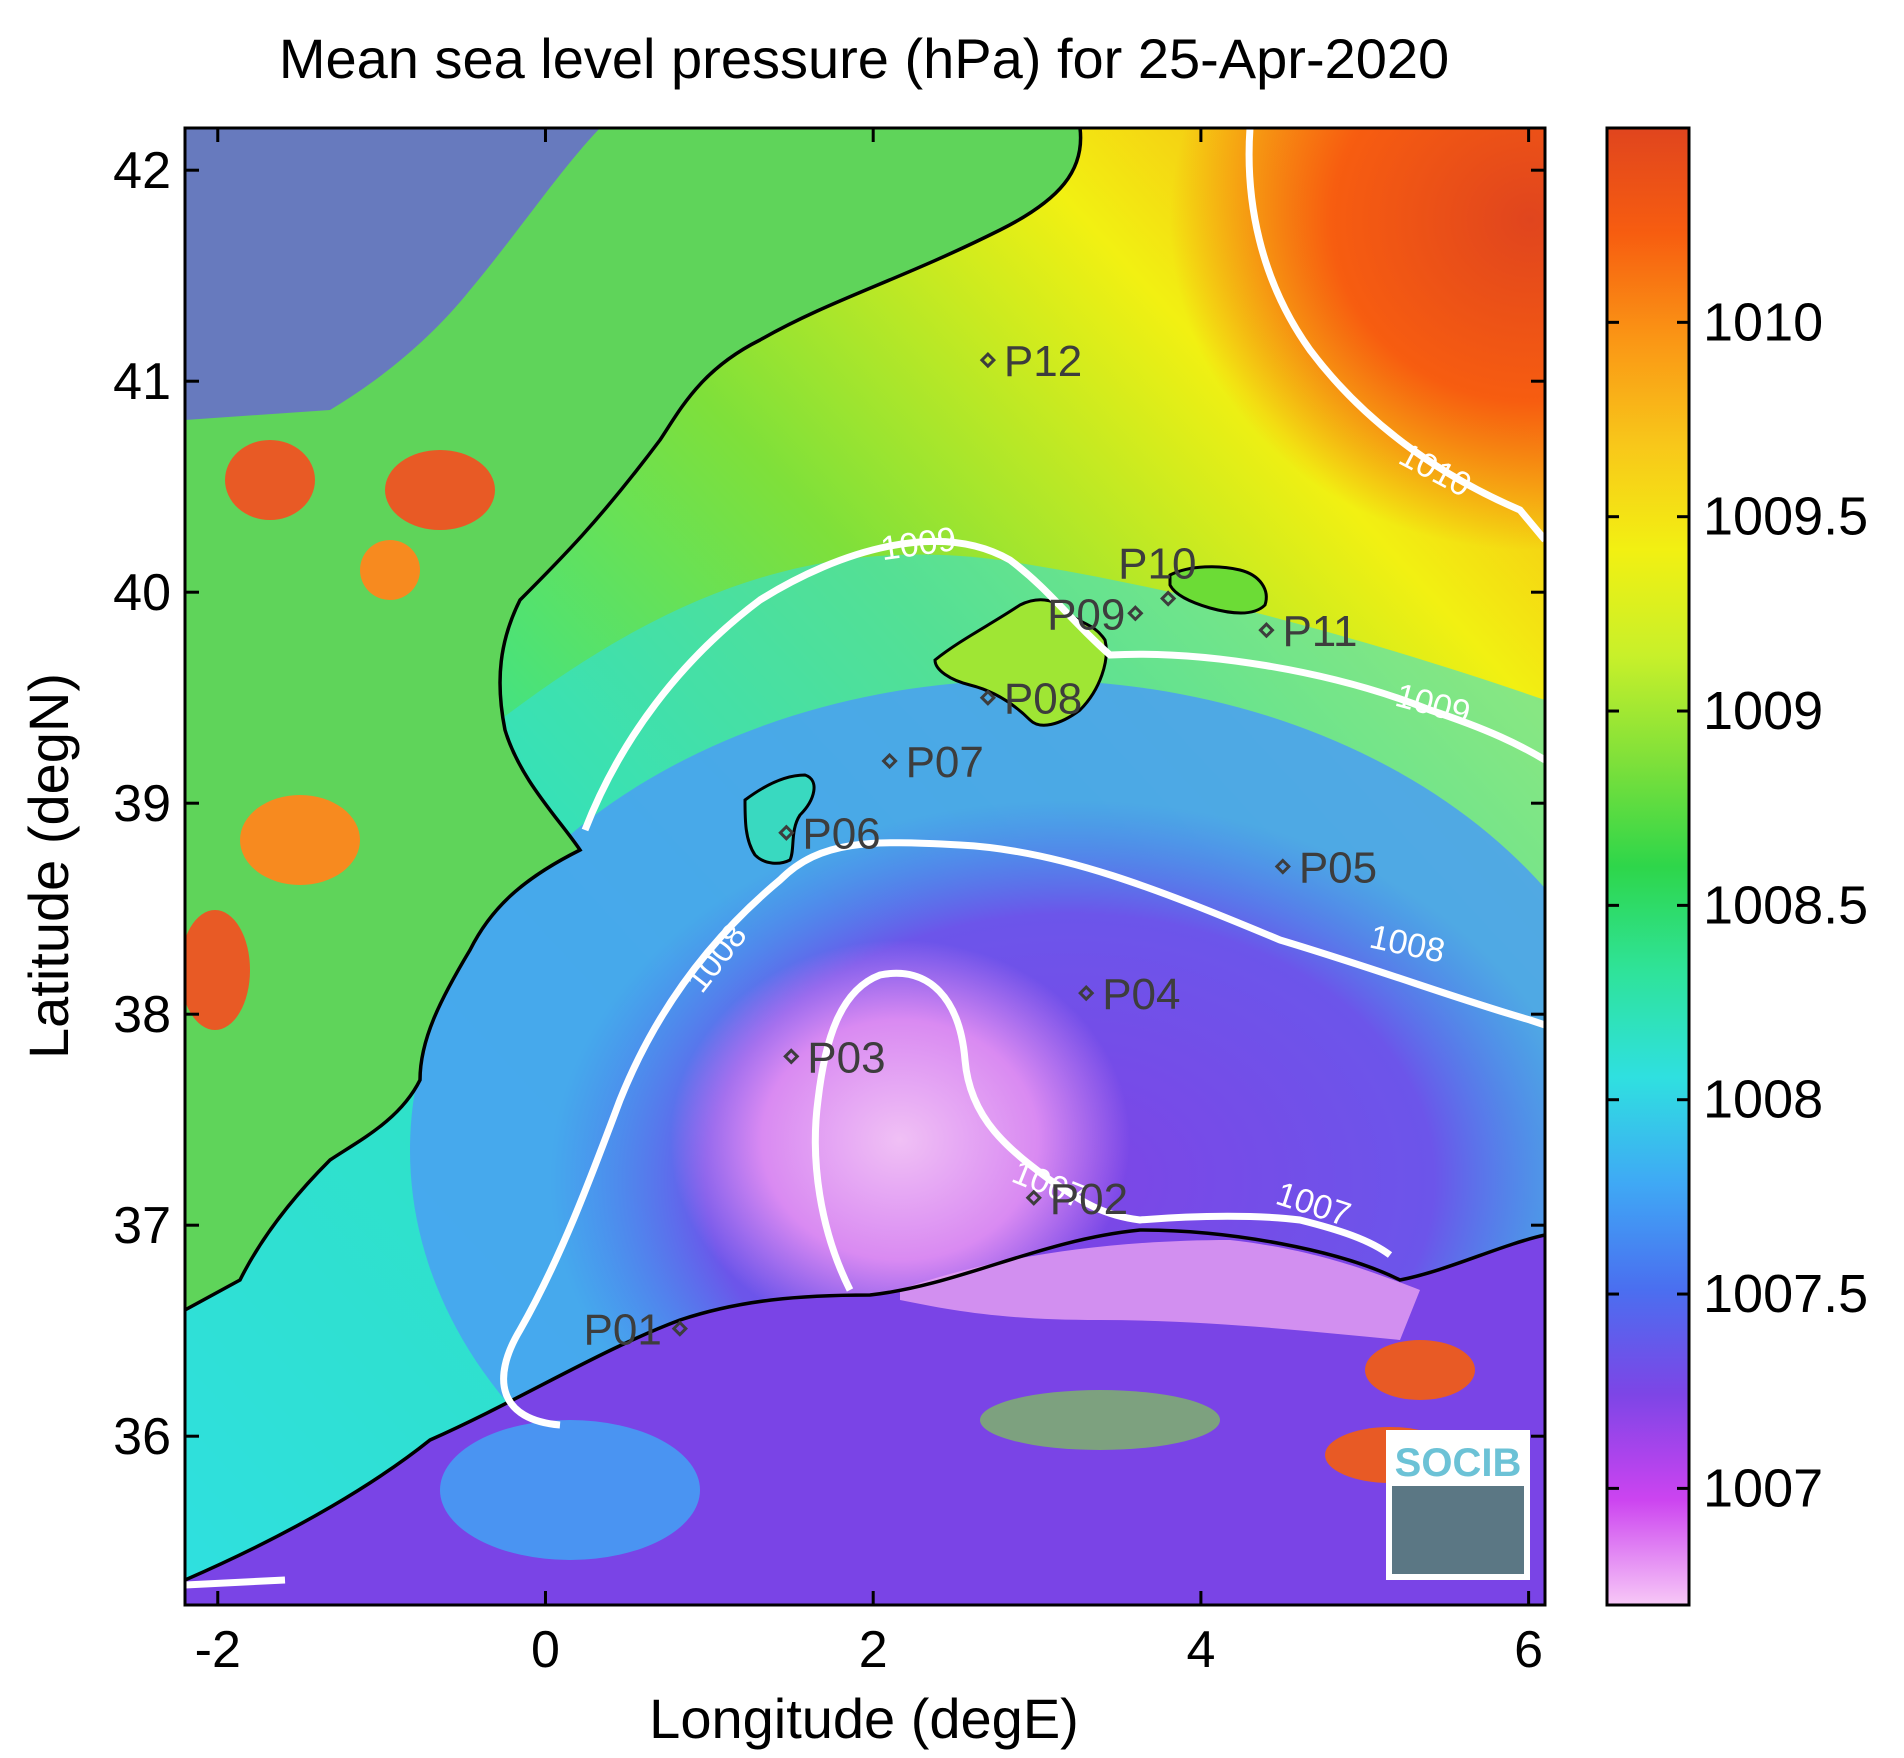 The image size is (1904, 1758). Describe the element at coordinates (1218, 590) in the screenshot. I see `island-menorca` at that location.